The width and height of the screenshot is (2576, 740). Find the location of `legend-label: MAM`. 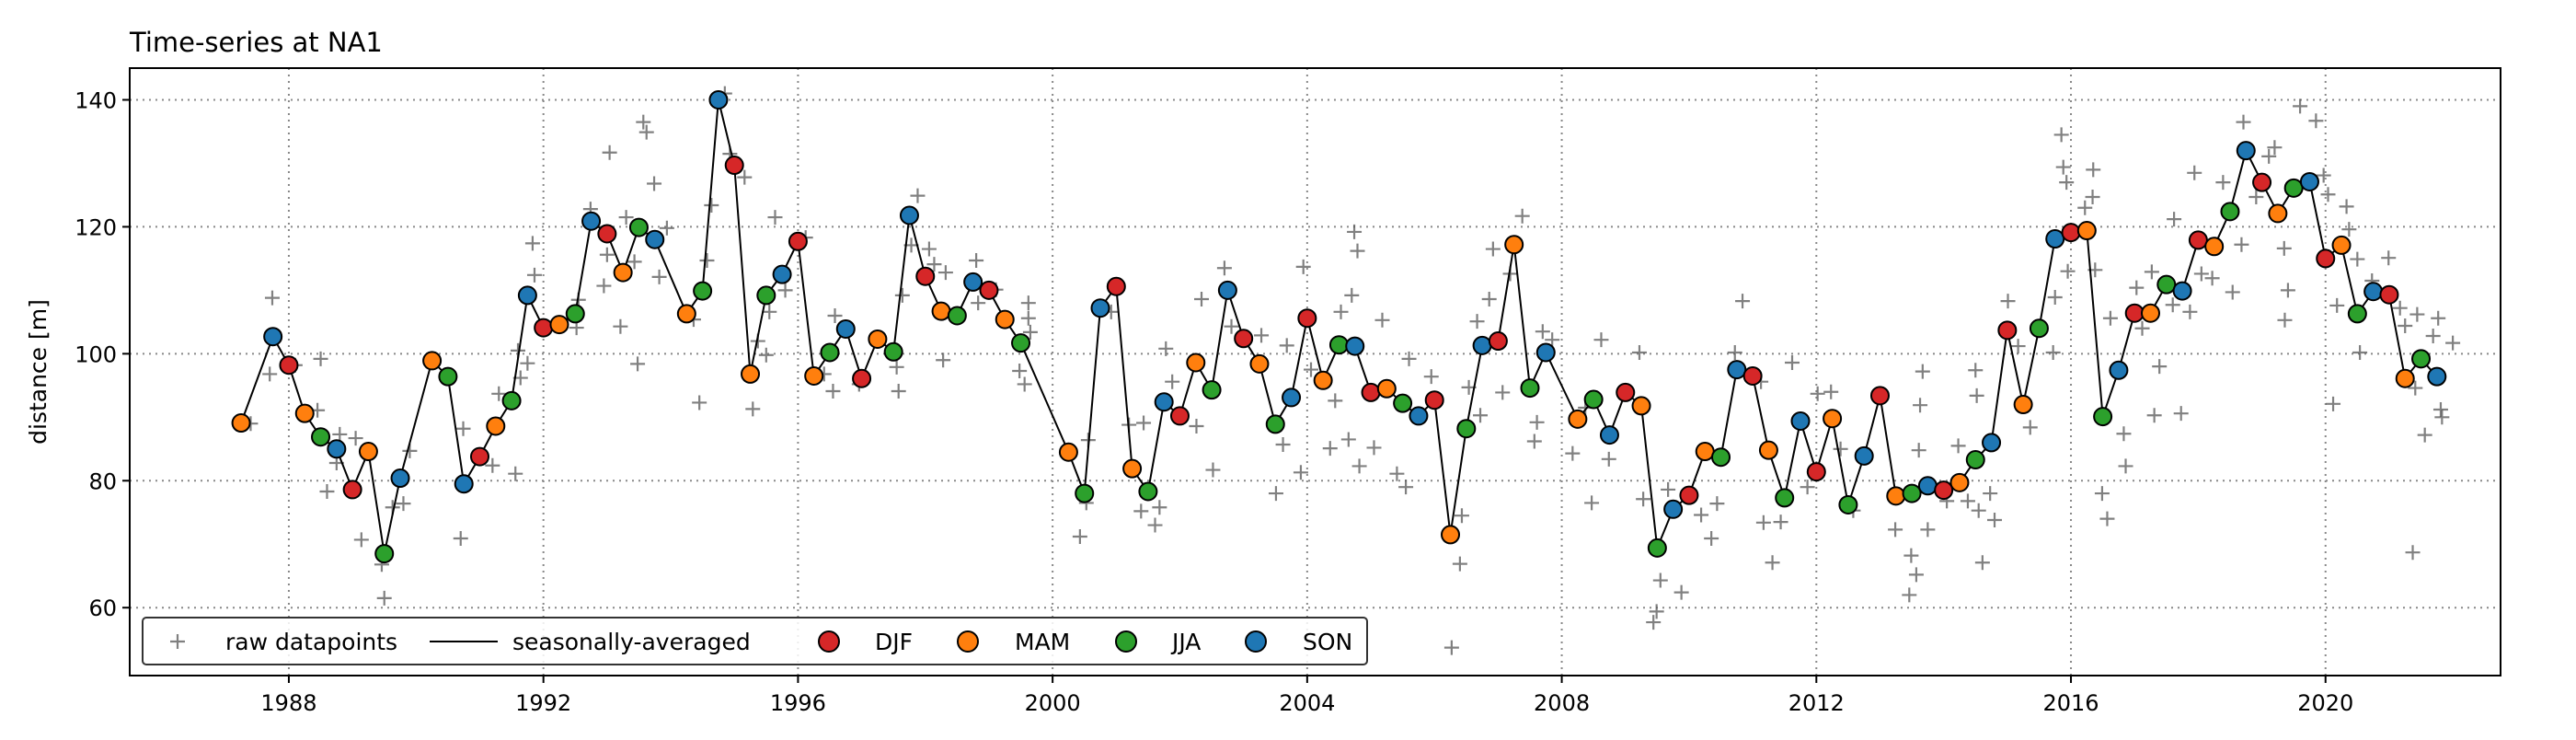

legend-label: MAM is located at coordinates (1042, 642).